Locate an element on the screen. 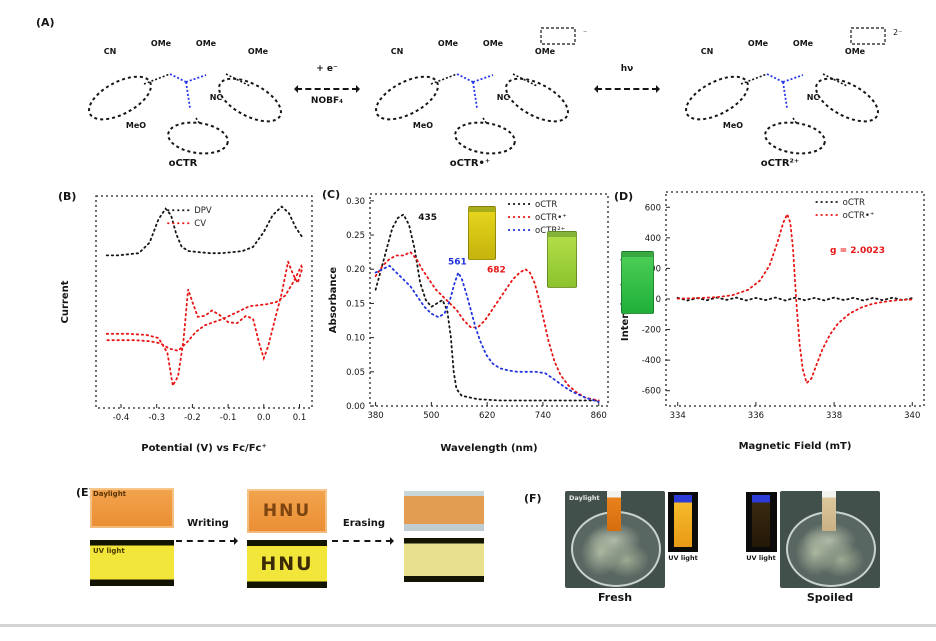  cuvette-photo-octr-dication is located at coordinates (637, 282).